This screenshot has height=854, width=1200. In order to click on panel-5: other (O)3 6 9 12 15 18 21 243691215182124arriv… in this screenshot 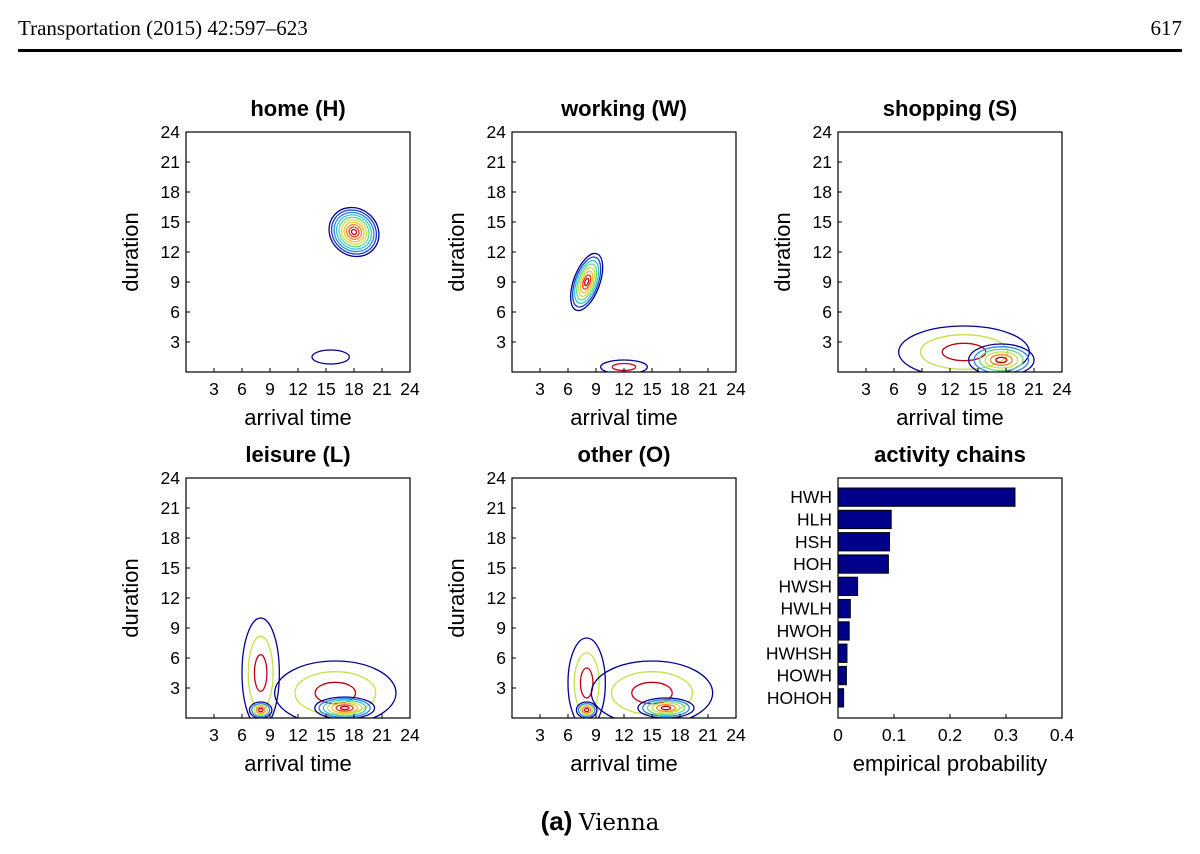, I will do `click(595, 609)`.